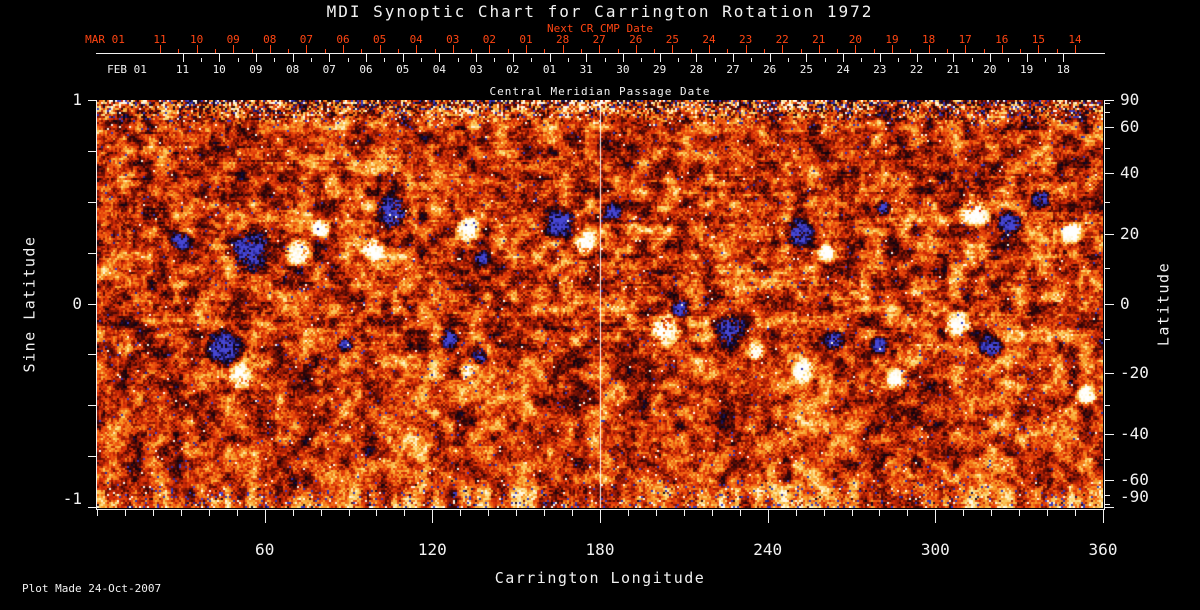 The height and width of the screenshot is (610, 1200). Describe the element at coordinates (733, 69) in the screenshot. I see `cmp-day-label: 27` at that location.